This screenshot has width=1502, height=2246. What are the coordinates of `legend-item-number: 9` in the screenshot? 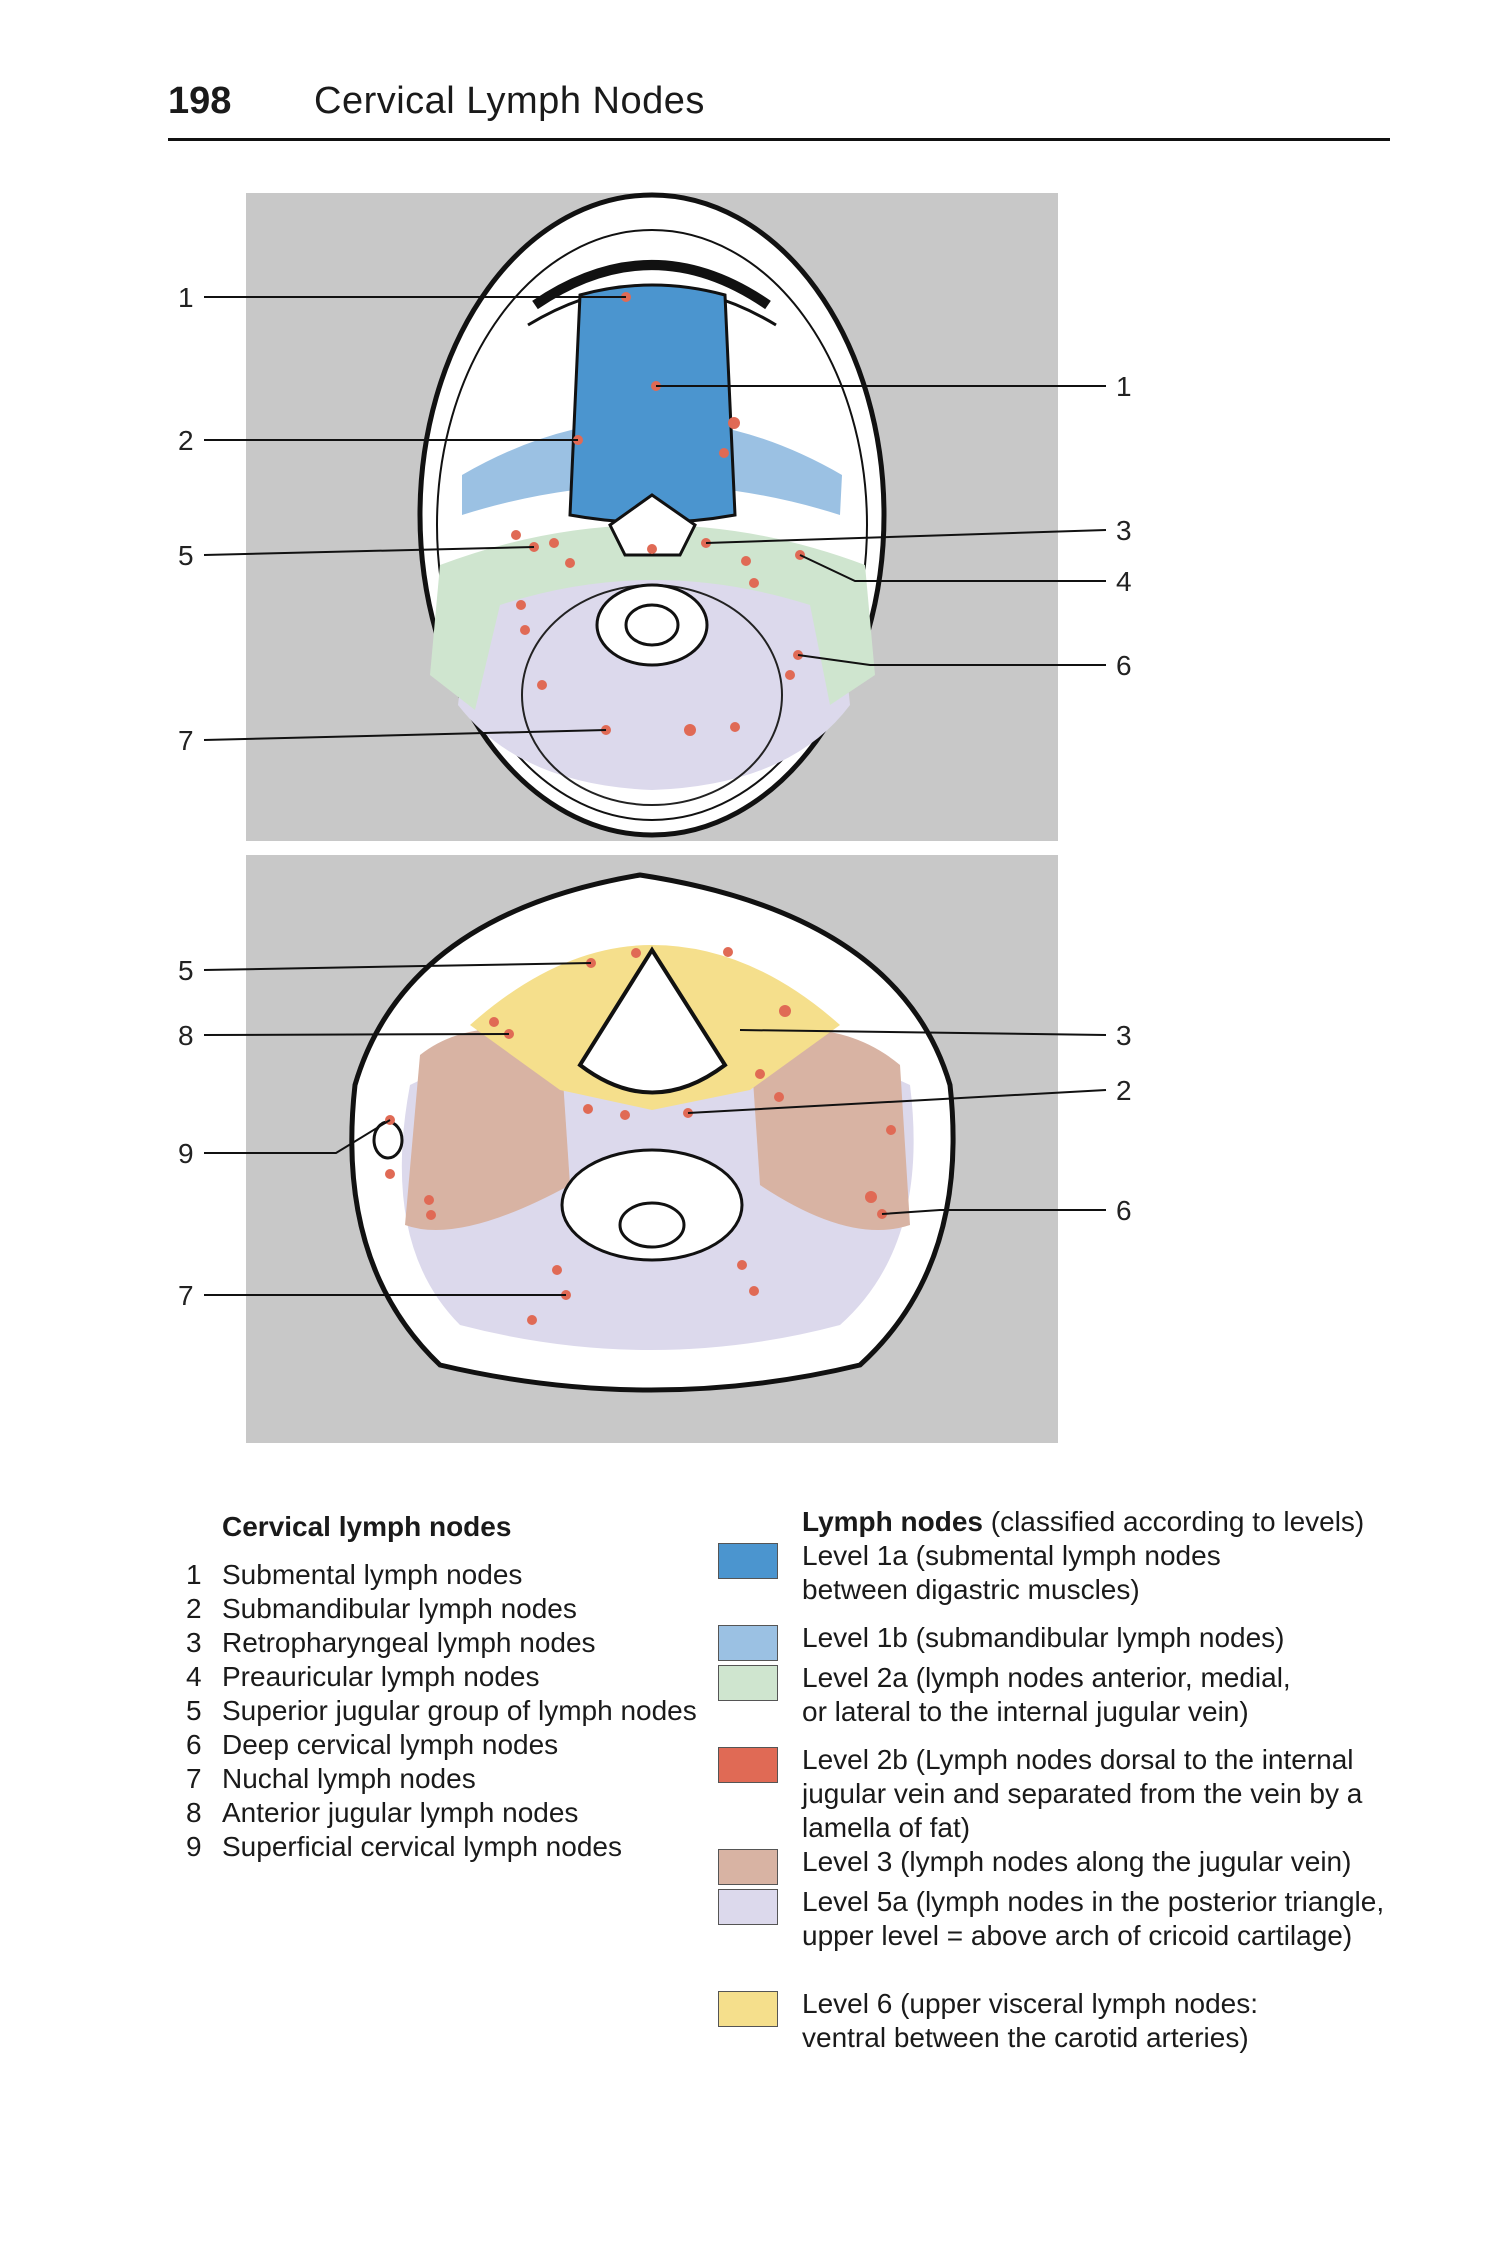 It's located at (194, 1846).